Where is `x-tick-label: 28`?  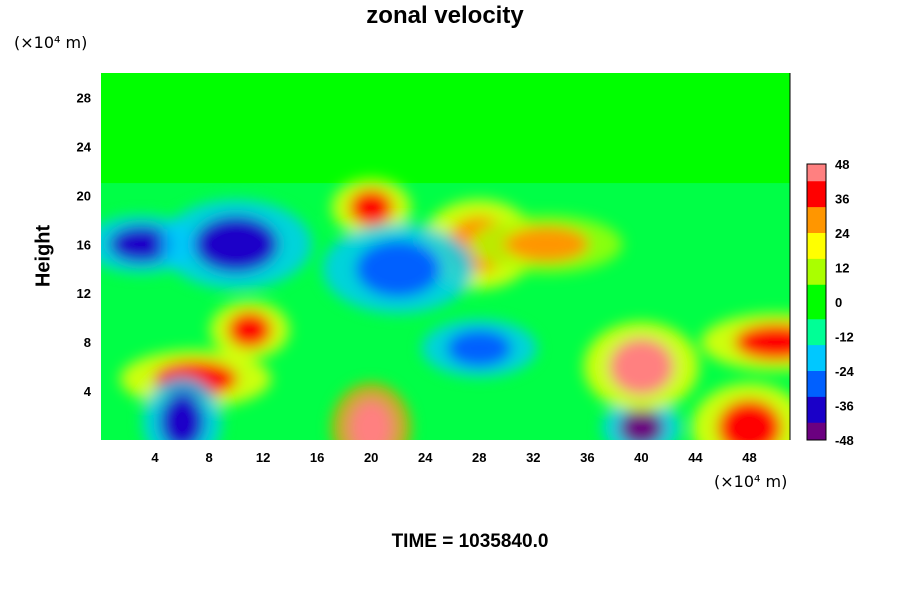
x-tick-label: 28 is located at coordinates (479, 457).